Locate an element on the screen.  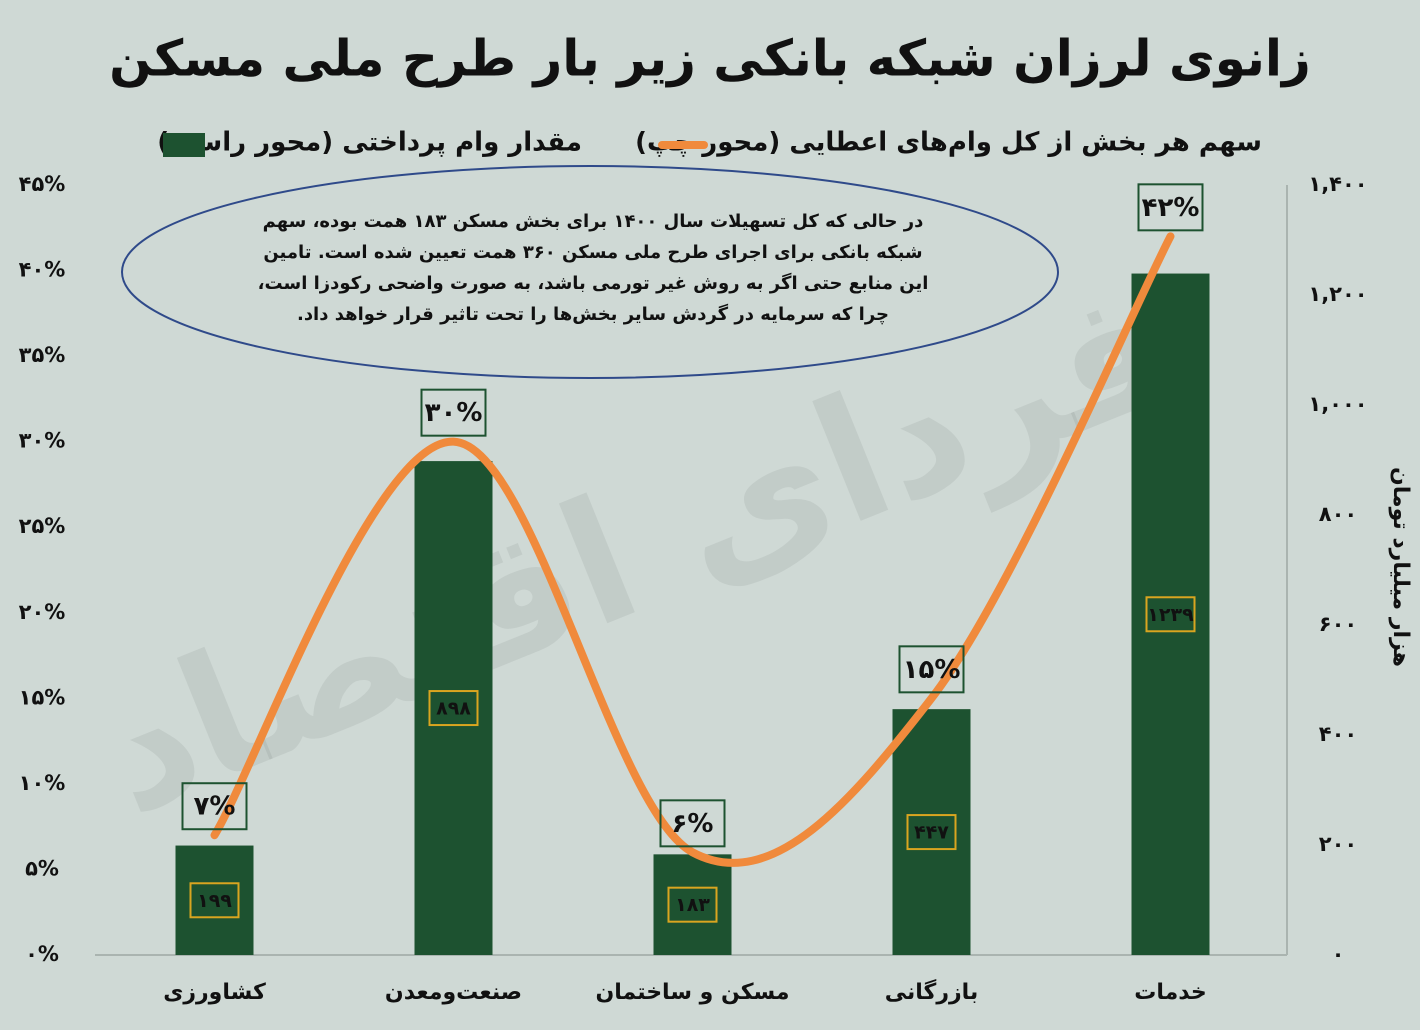
x-tick-label: کشاورزی is located at coordinates (214, 992).